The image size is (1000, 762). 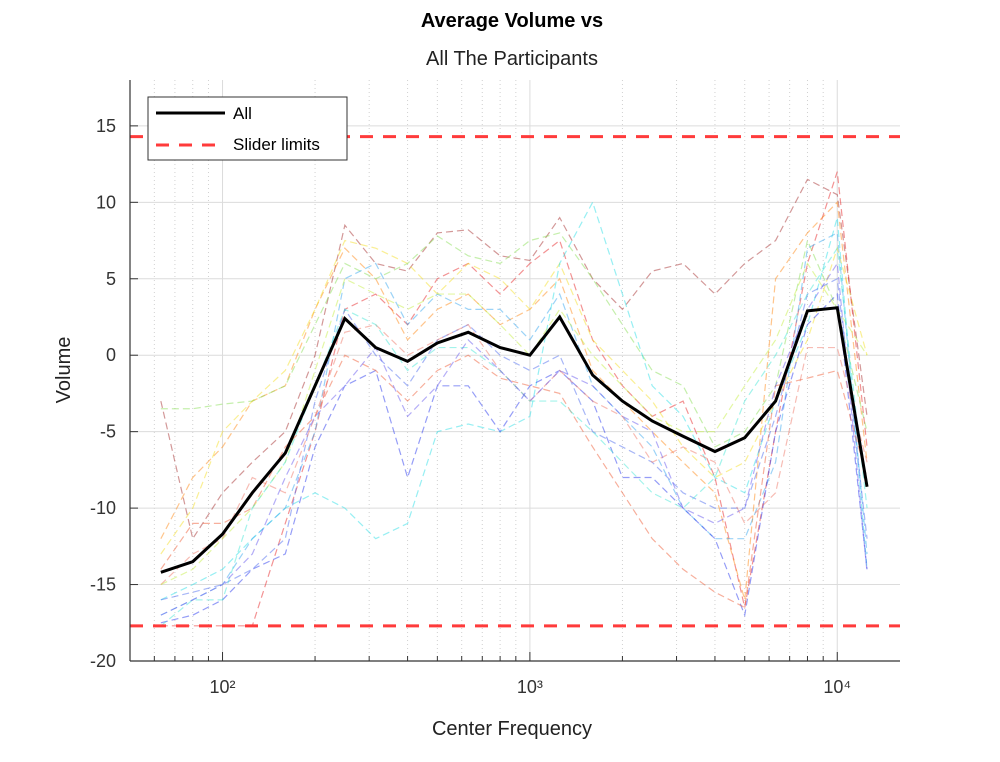 I want to click on y-tick-label: 15, so click(x=106, y=126).